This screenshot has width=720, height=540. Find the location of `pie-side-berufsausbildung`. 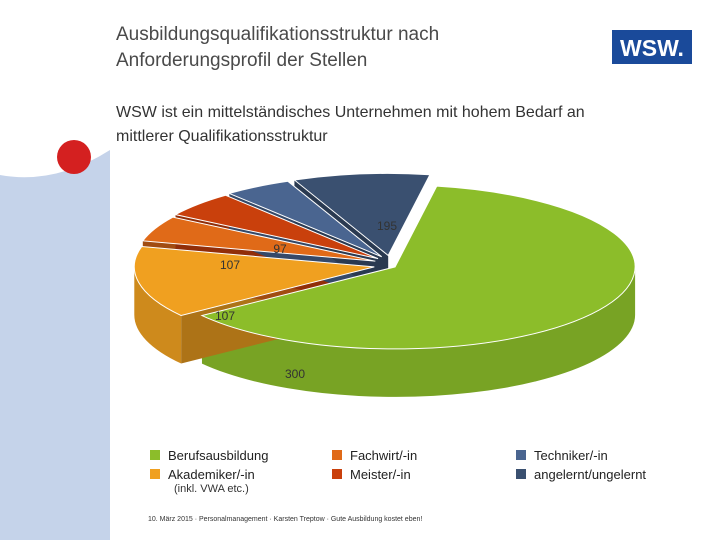

pie-side-berufsausbildung is located at coordinates (418, 331).